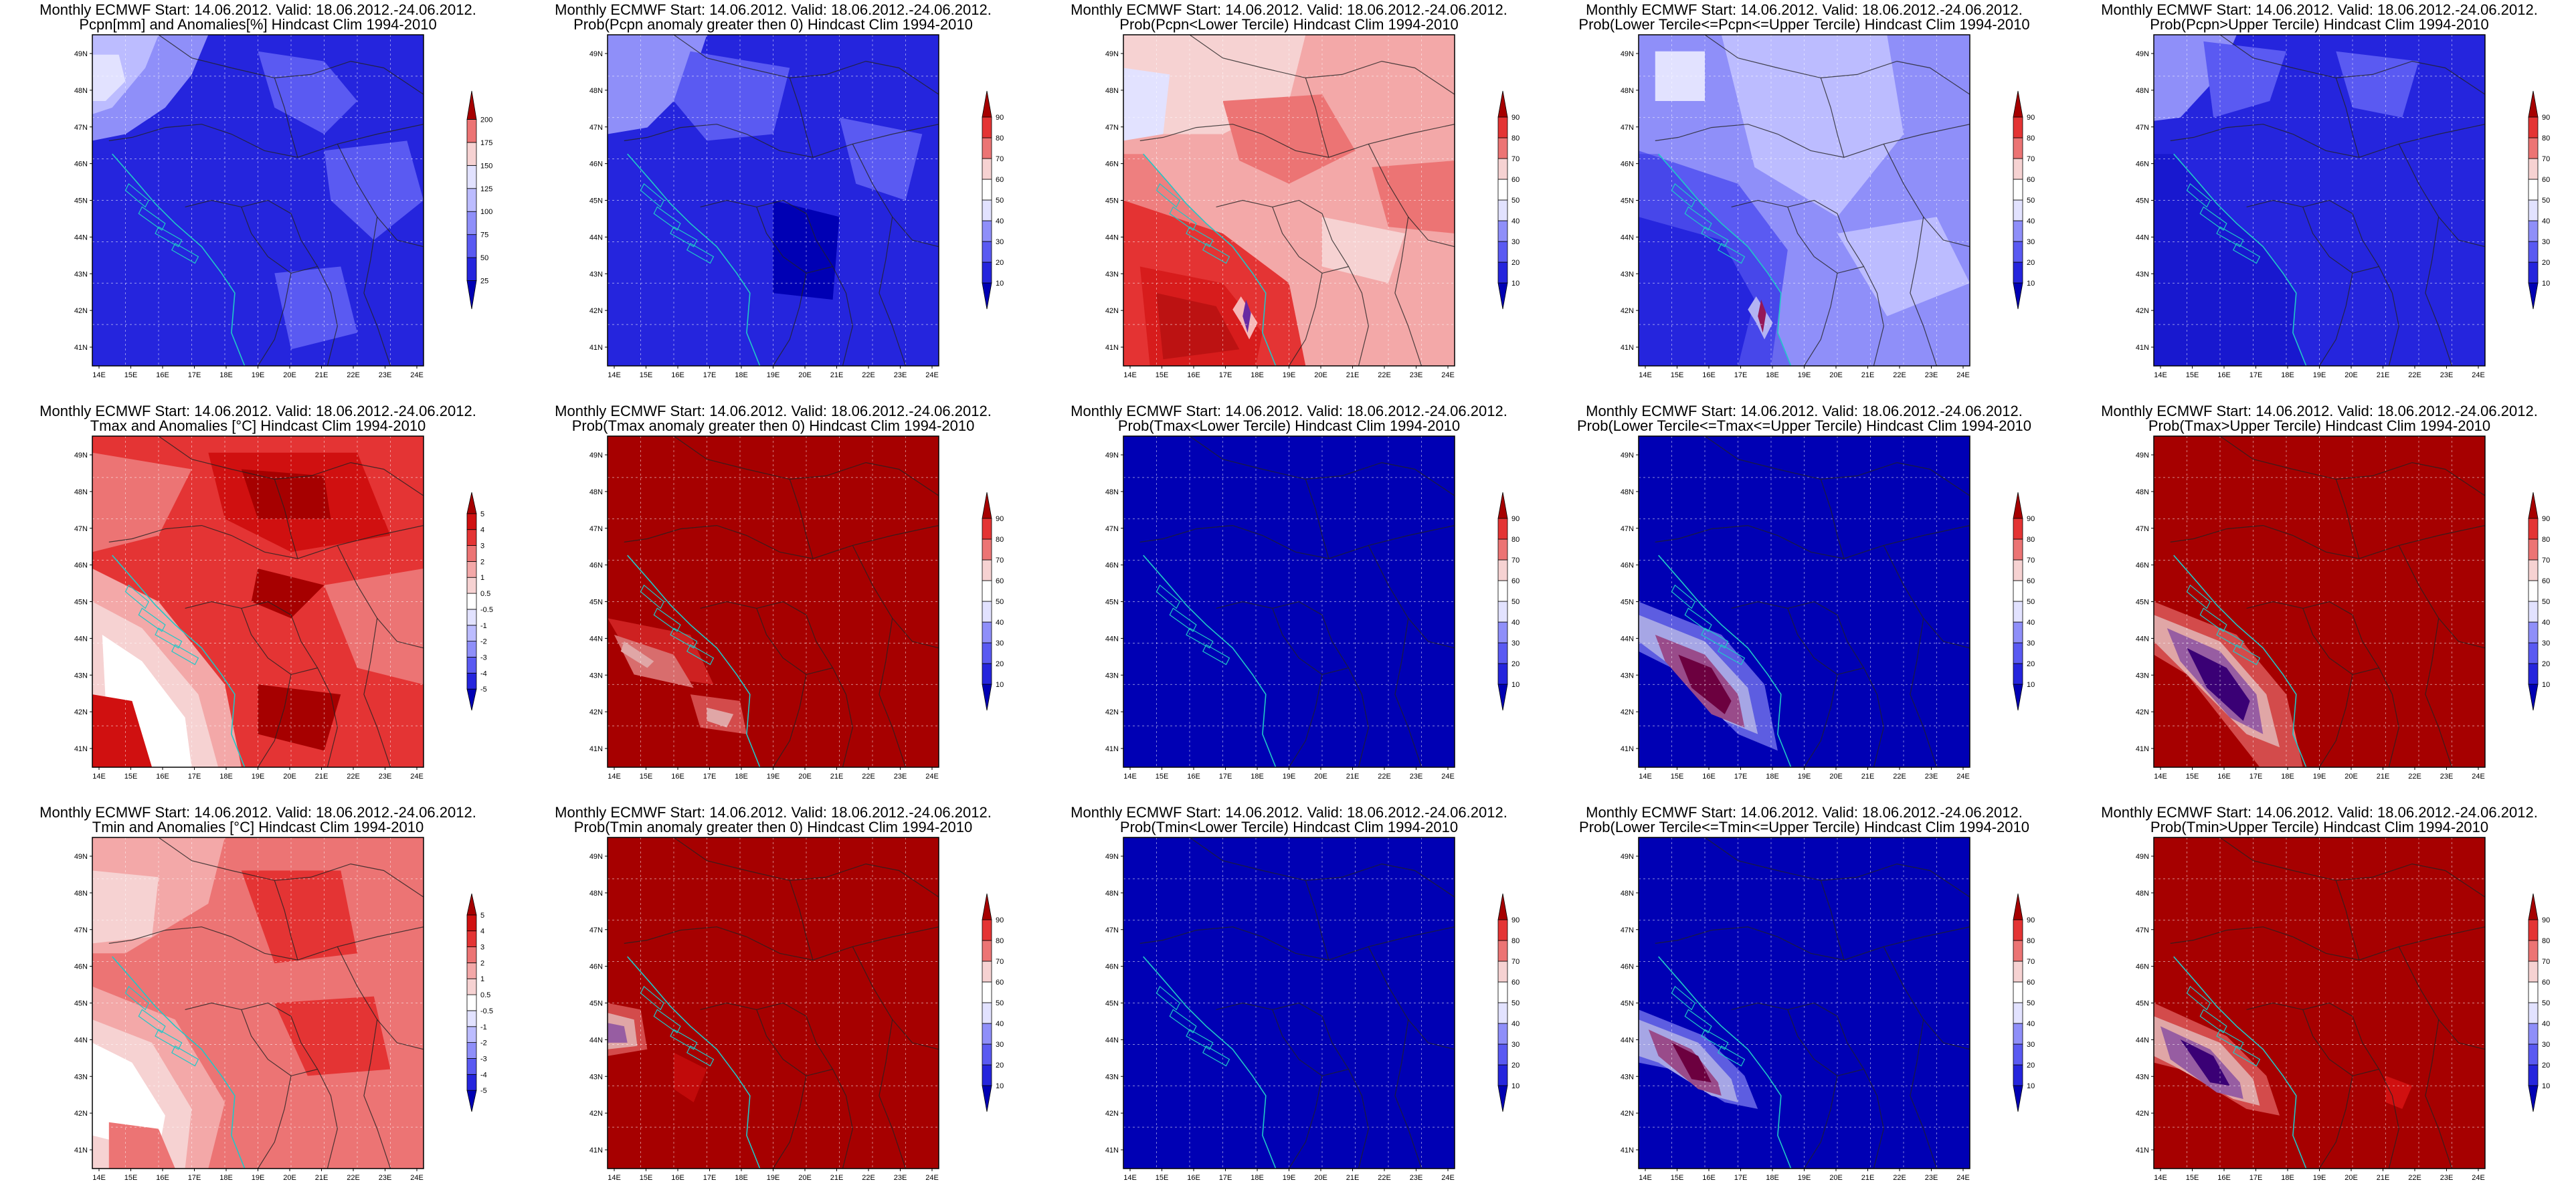 The image size is (2576, 1204). Describe the element at coordinates (482, 562) in the screenshot. I see `colorbar-label: 2` at that location.